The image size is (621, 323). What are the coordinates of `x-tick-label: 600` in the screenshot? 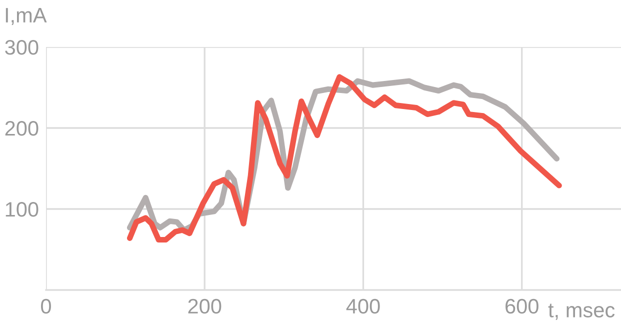 It's located at (522, 306).